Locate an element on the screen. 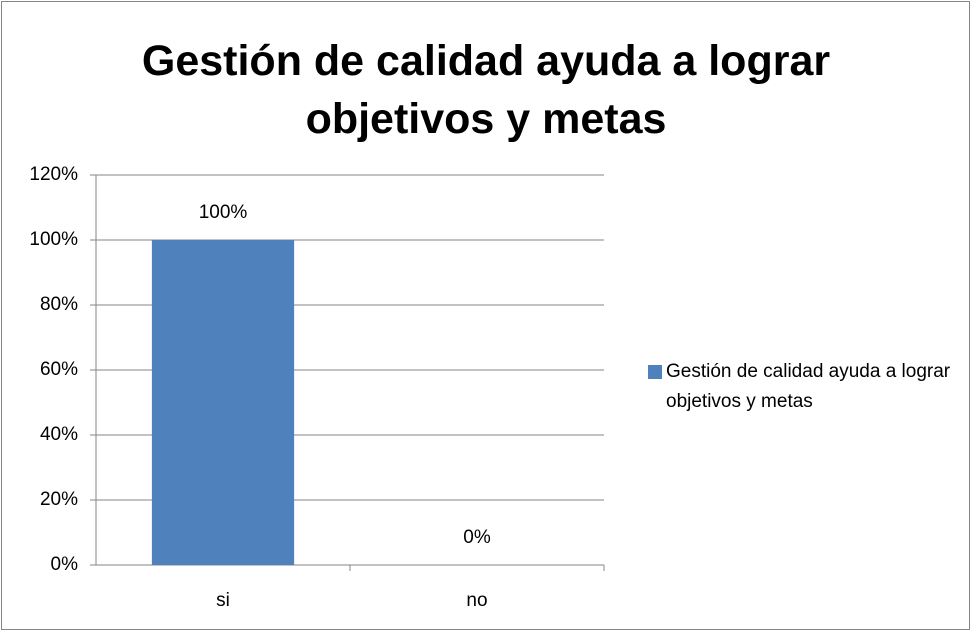  x-tick-label: si is located at coordinates (223, 600).